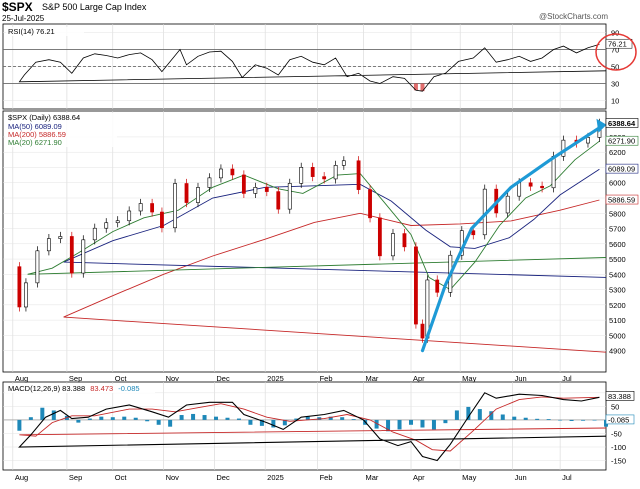 Image resolution: width=640 pixels, height=489 pixels. I want to click on macd-x-tick-label: Aug, so click(21, 477).